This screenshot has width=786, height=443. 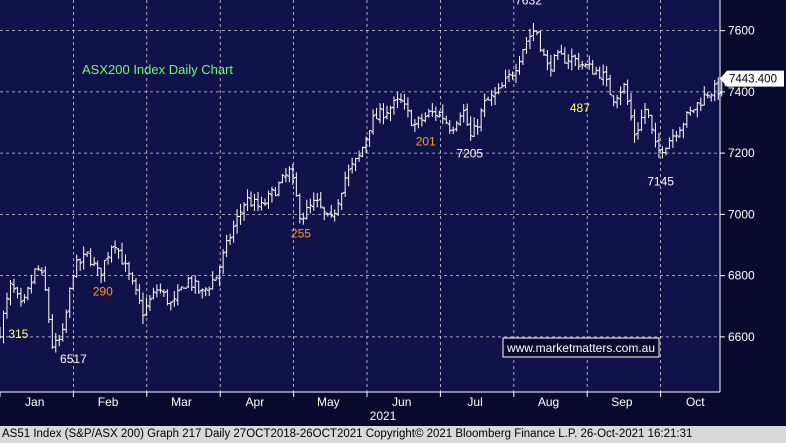 What do you see at coordinates (741, 337) in the screenshot?
I see `y-tick-label: 6600` at bounding box center [741, 337].